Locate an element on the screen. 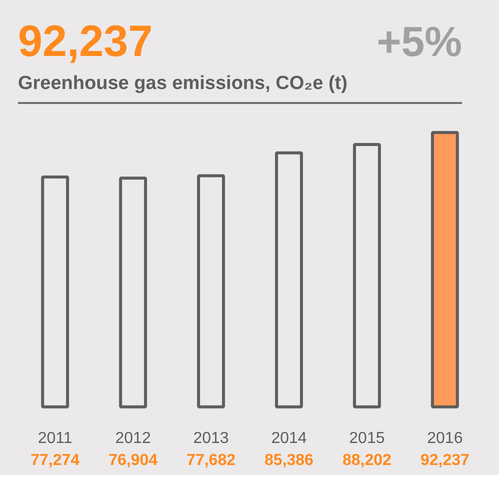  chart-title: 92,237 is located at coordinates (85, 41).